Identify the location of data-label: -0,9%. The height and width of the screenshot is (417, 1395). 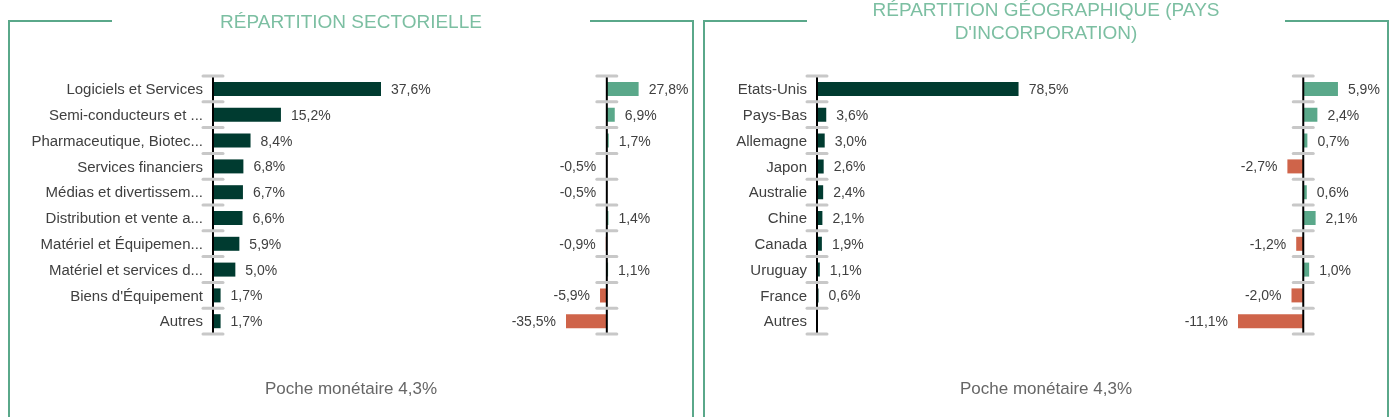
(577, 243).